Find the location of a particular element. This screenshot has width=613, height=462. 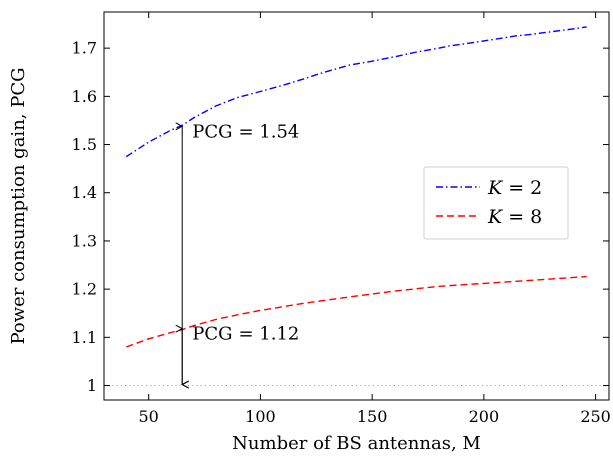

y-tick-label: 1.1 is located at coordinates (84, 337).